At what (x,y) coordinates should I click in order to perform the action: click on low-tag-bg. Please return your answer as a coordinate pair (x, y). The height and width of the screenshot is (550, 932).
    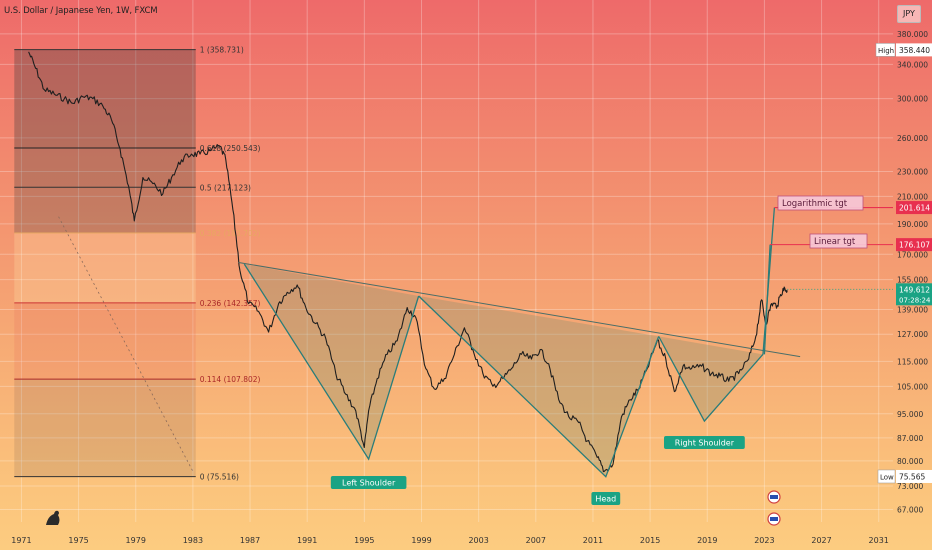
    Looking at the image, I should click on (886, 476).